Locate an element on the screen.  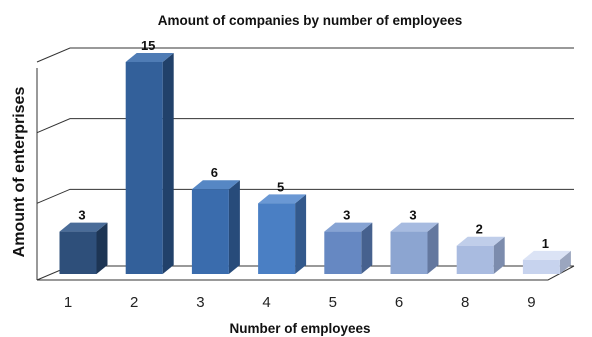
x-tick-label: 4 is located at coordinates (266, 302).